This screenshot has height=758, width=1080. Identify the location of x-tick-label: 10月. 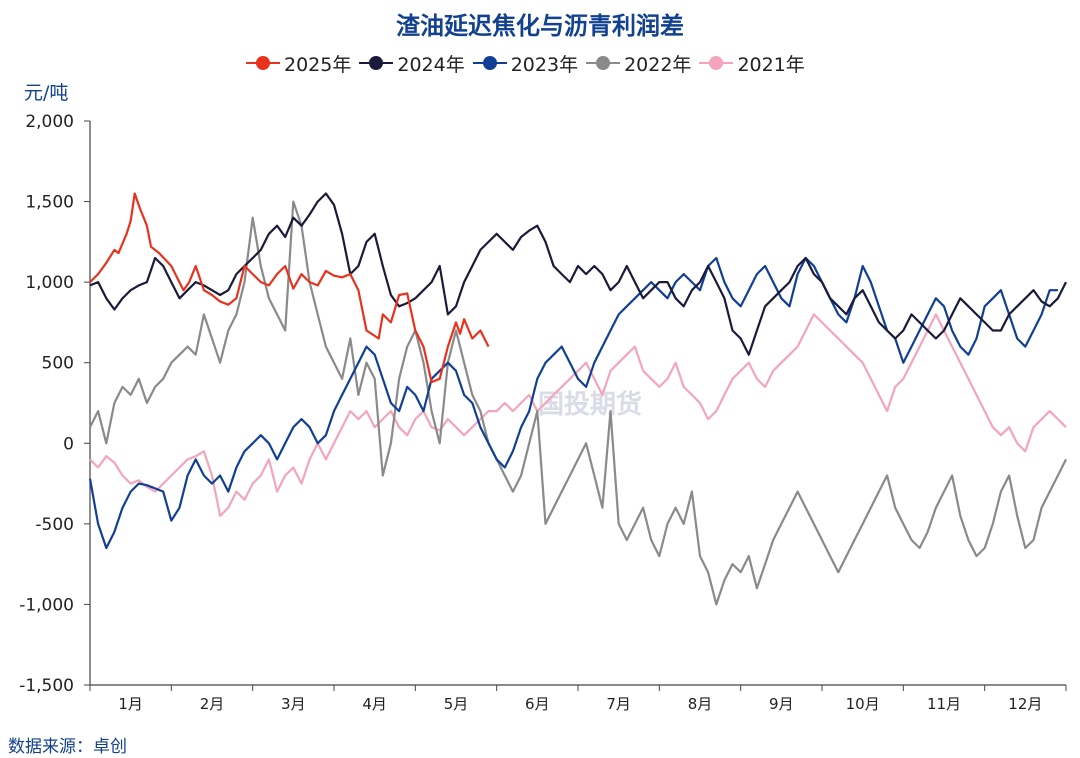
(863, 704).